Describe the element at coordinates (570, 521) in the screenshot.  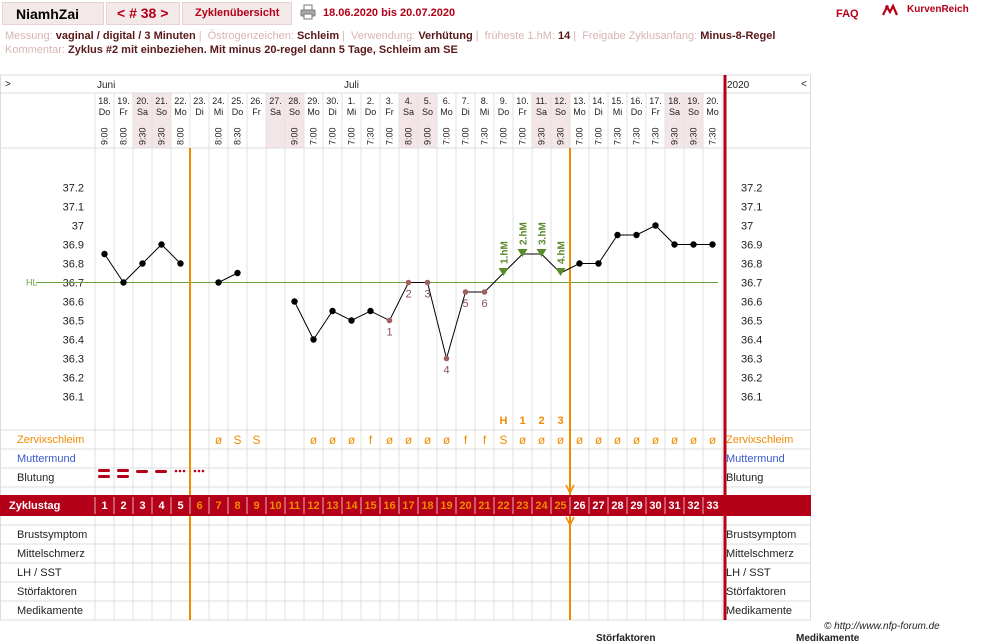
I see `phase-chevron-bottom` at that location.